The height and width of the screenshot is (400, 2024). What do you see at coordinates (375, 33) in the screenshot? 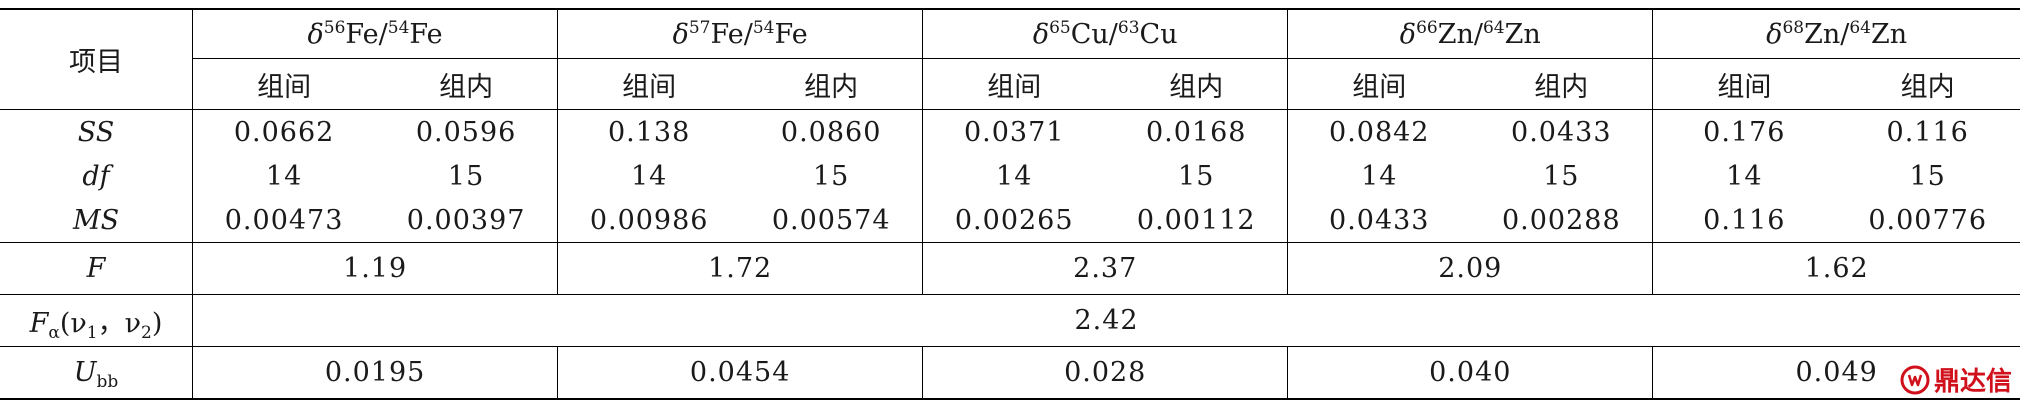
I see `isotope-header: δ56Fe/54Fe` at bounding box center [375, 33].